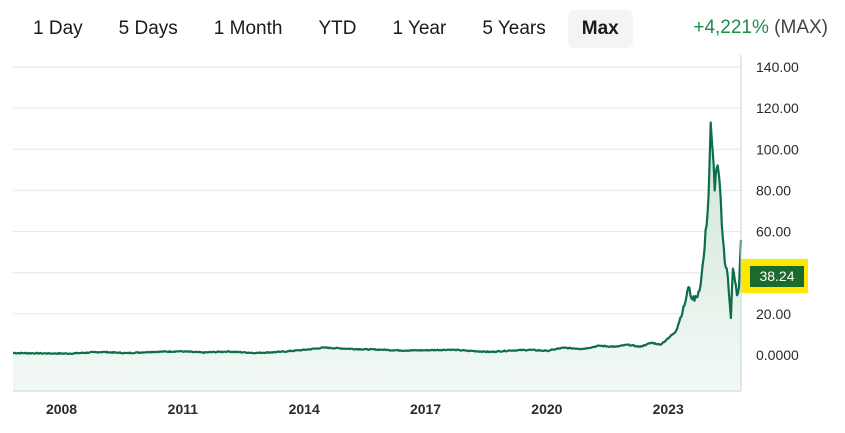 The height and width of the screenshot is (433, 845). I want to click on y-tick-label: 60.00, so click(773, 232).